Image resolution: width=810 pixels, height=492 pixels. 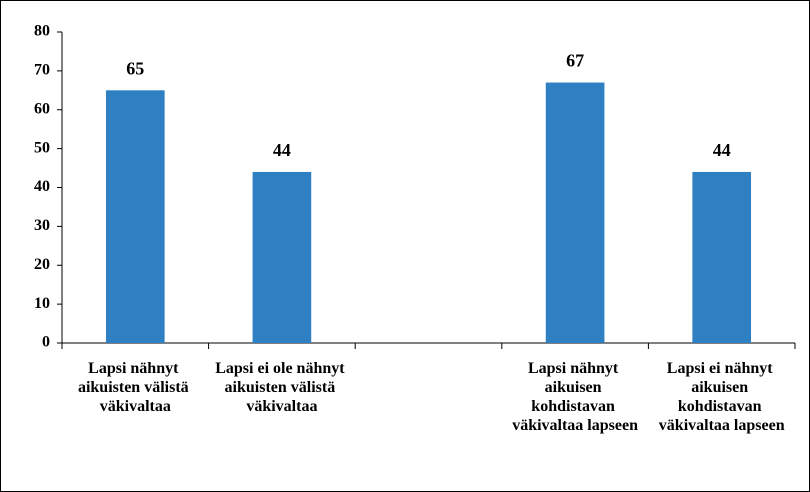 I want to click on data-label: 65, so click(x=135, y=68).